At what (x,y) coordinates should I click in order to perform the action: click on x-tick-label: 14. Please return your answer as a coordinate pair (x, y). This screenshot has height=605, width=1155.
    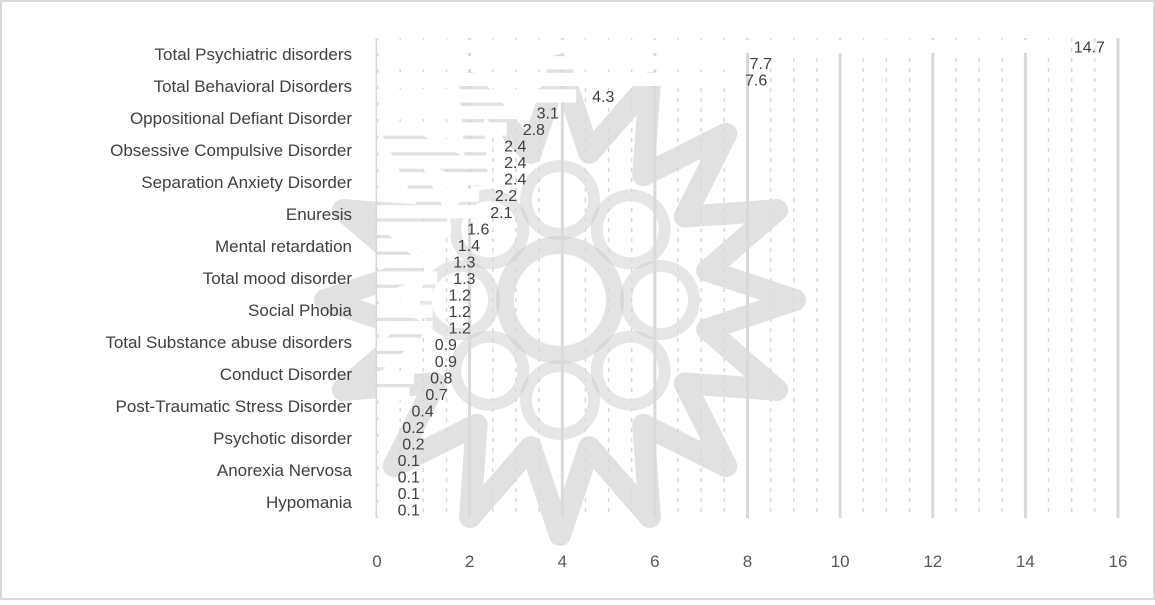
    Looking at the image, I should click on (1025, 561).